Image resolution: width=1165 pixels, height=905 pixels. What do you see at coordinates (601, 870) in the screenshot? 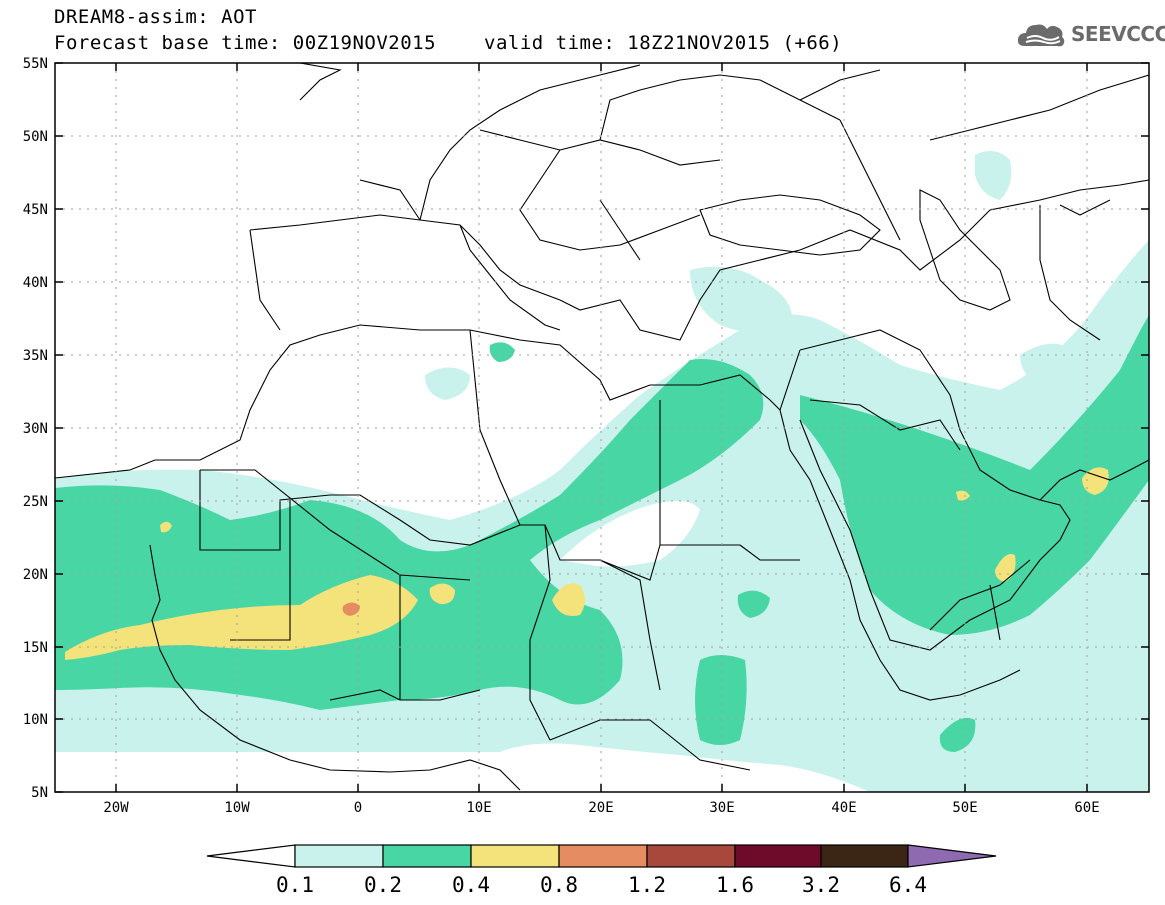
I see `colorbar: 0.1 0.2 0.4 0.8 1.2 1.6 3.2 6.4` at bounding box center [601, 870].